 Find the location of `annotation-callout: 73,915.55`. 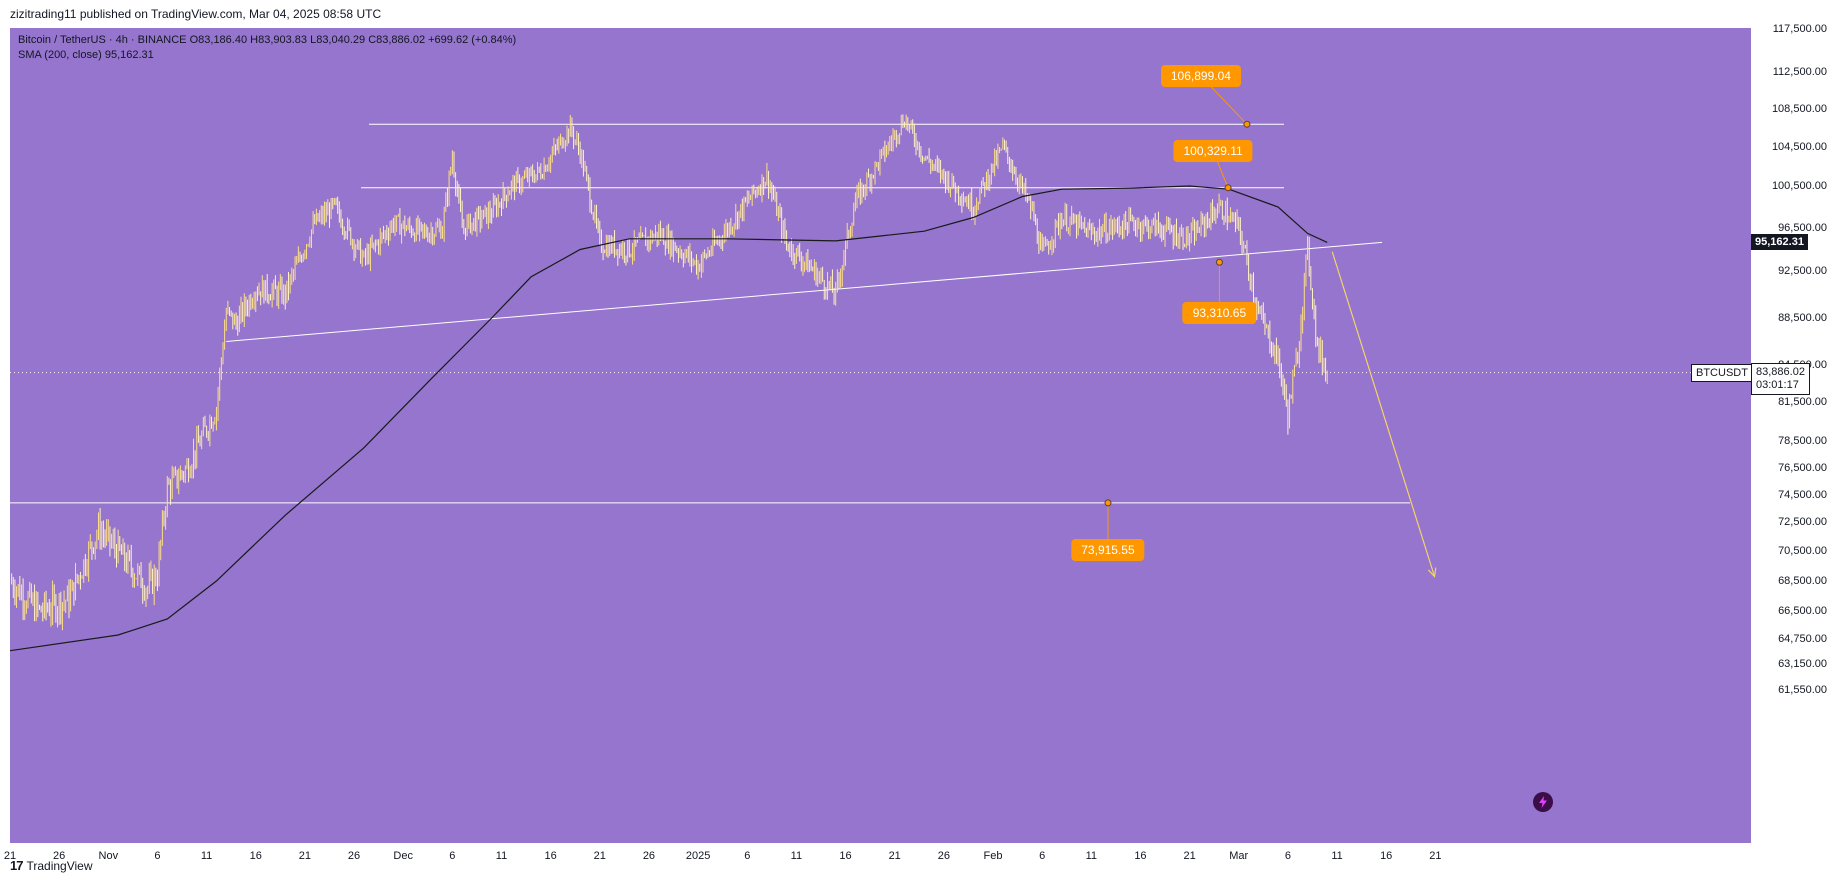

annotation-callout: 73,915.55 is located at coordinates (1108, 549).